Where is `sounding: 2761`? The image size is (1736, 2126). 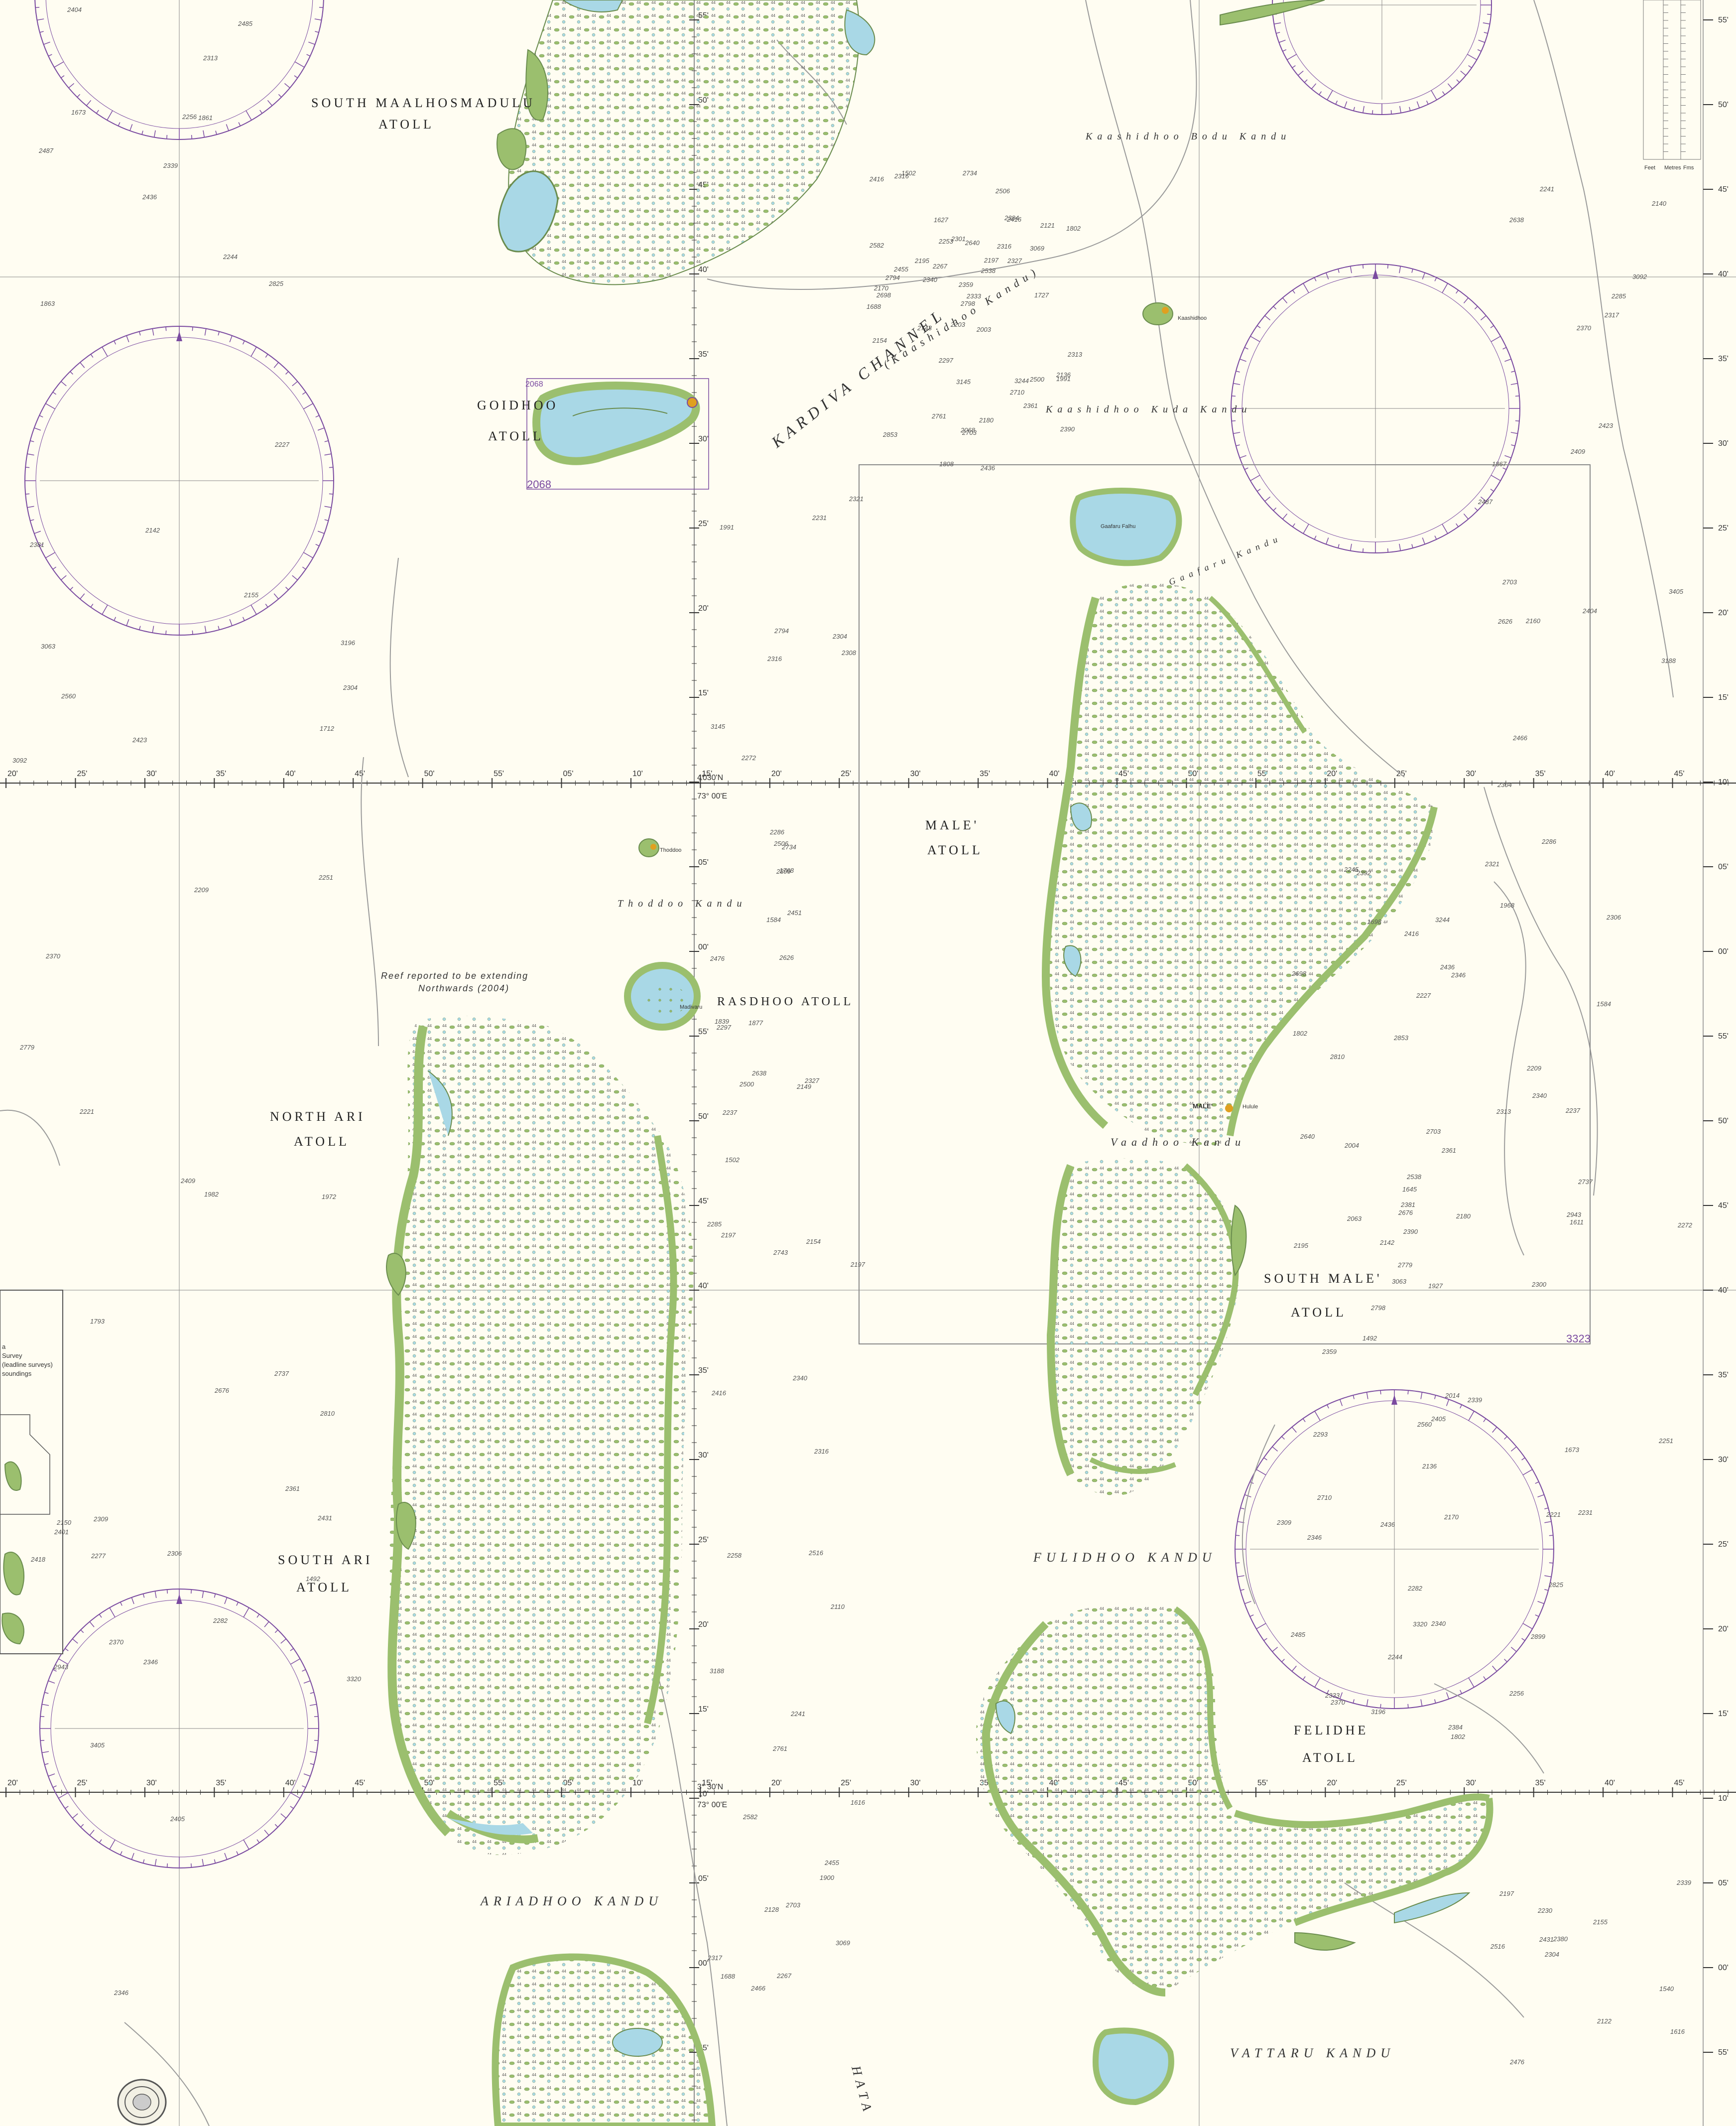 sounding: 2761 is located at coordinates (779, 1749).